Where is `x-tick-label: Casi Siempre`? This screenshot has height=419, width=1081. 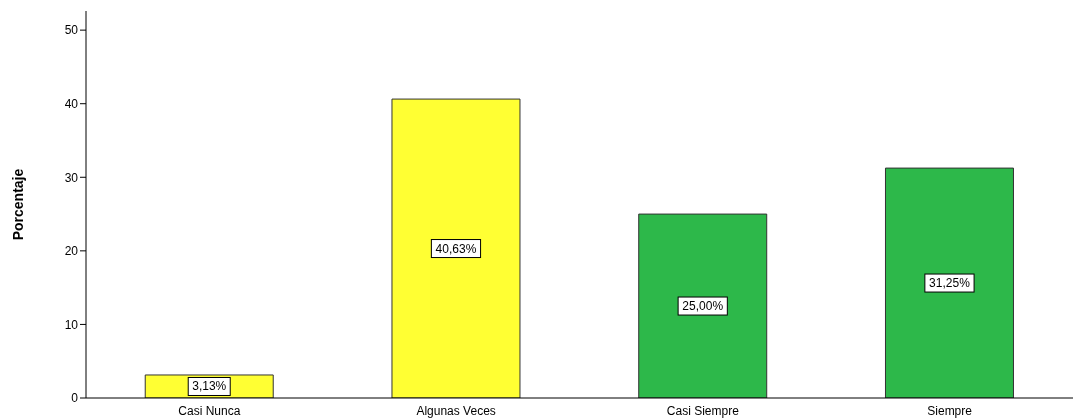 x-tick-label: Casi Siempre is located at coordinates (703, 410).